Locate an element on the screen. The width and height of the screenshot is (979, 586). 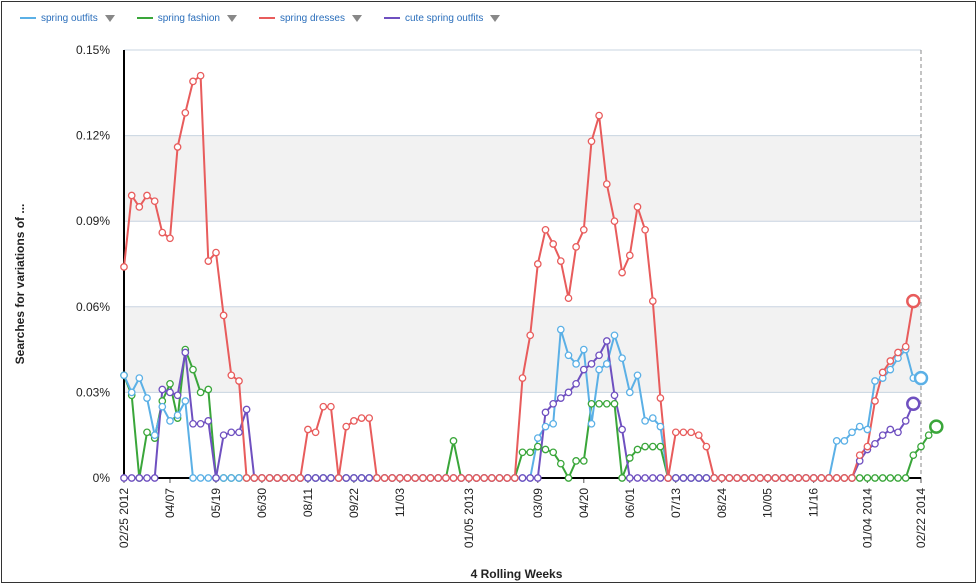
legend-label: spring dresses is located at coordinates (312, 18).